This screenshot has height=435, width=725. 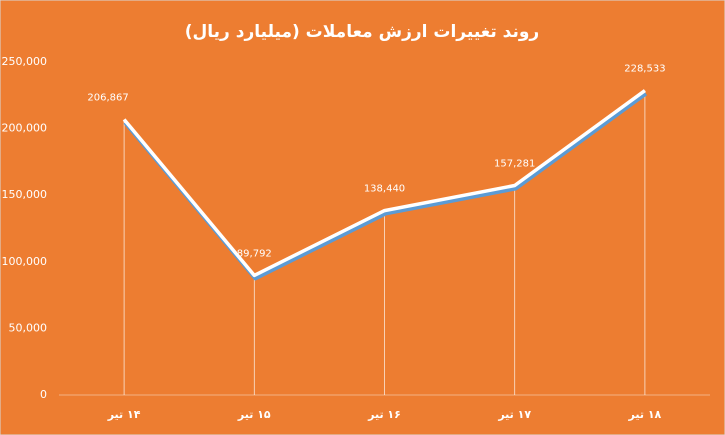 I want to click on data-label: 138,440, so click(x=384, y=189).